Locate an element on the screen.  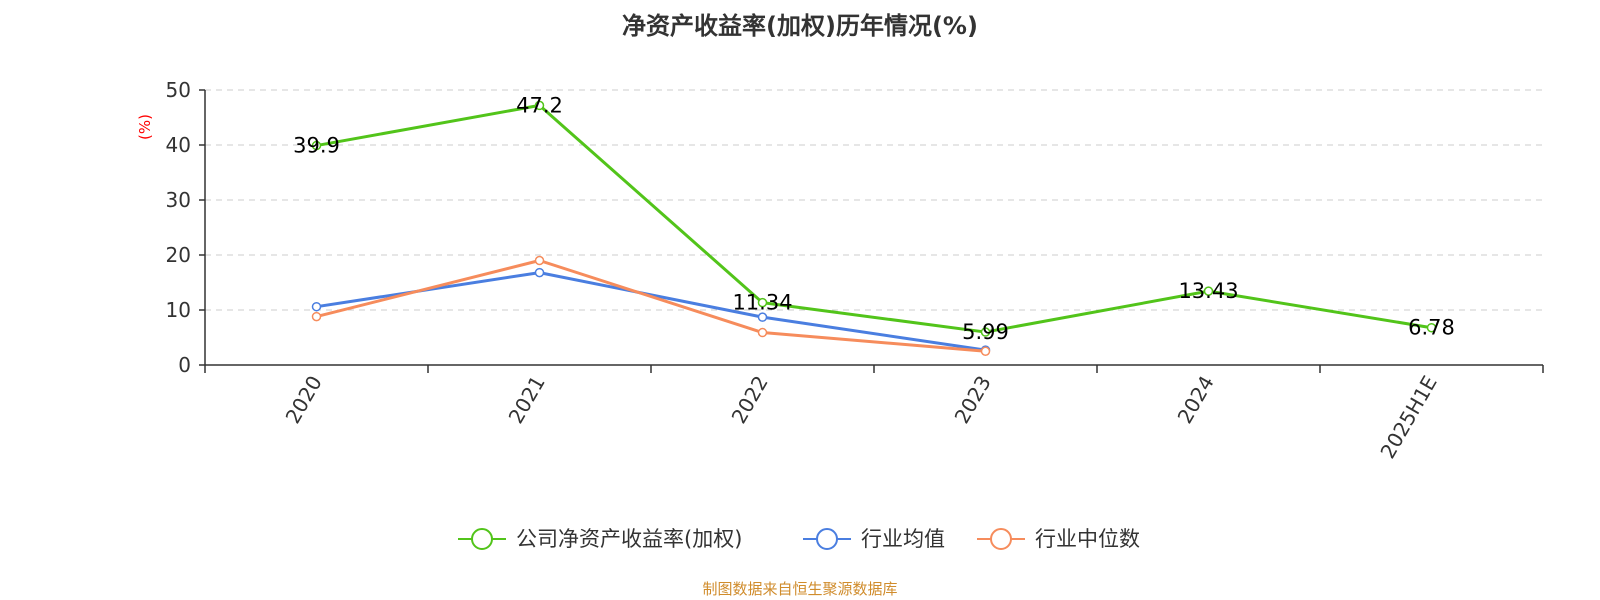
source-note: 制图数据来自恒生聚源数据库 is located at coordinates (799, 589).